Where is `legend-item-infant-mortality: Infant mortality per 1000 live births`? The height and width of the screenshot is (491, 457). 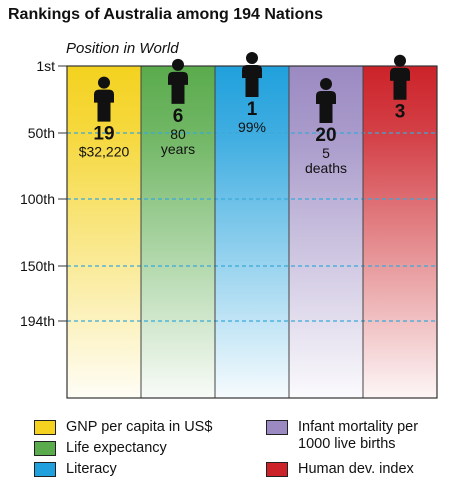
legend-item-infant-mortality: Infant mortality per 1000 live births is located at coordinates (342, 436).